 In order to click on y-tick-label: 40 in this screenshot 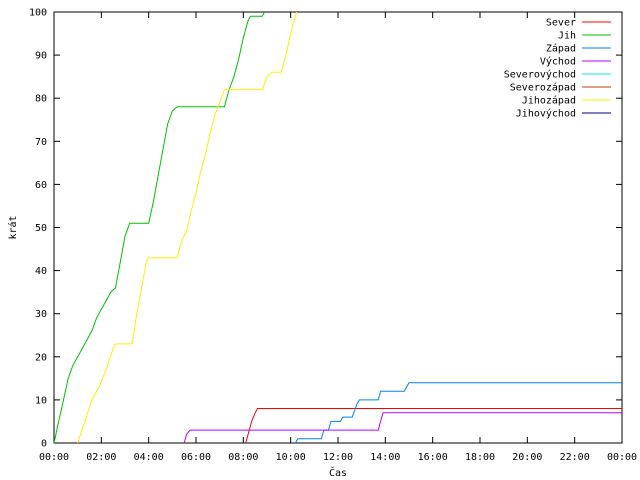, I will do `click(41, 271)`.